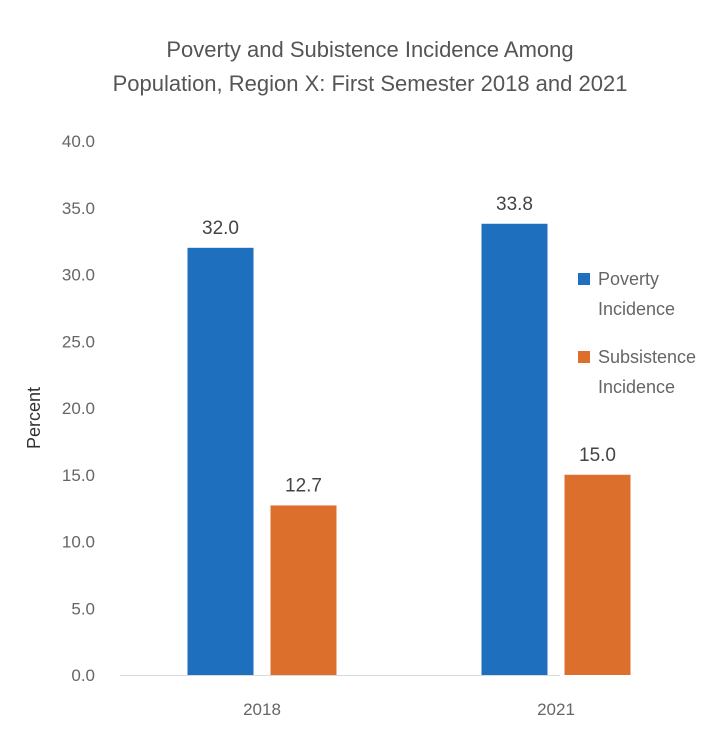 This screenshot has width=725, height=747. Describe the element at coordinates (78, 141) in the screenshot. I see `y-tick-label: 40.0` at that location.